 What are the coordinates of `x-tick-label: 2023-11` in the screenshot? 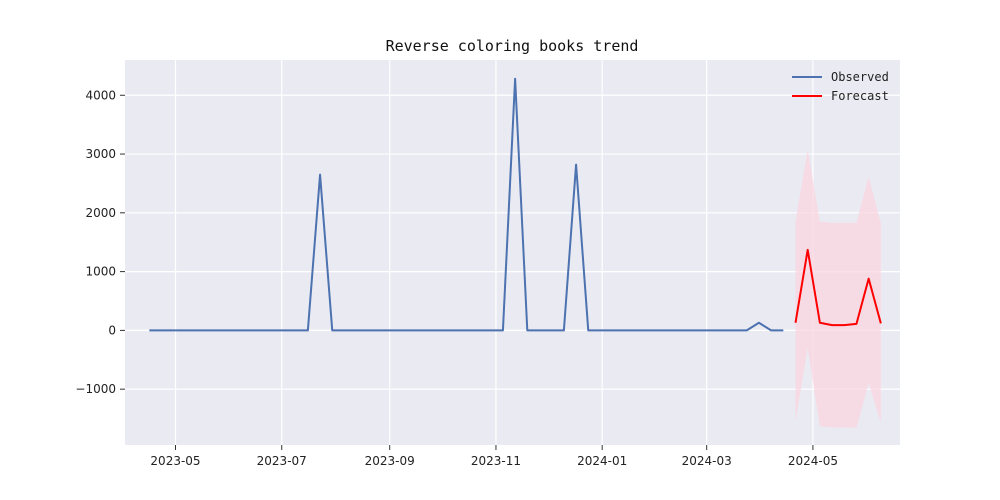 It's located at (496, 461).